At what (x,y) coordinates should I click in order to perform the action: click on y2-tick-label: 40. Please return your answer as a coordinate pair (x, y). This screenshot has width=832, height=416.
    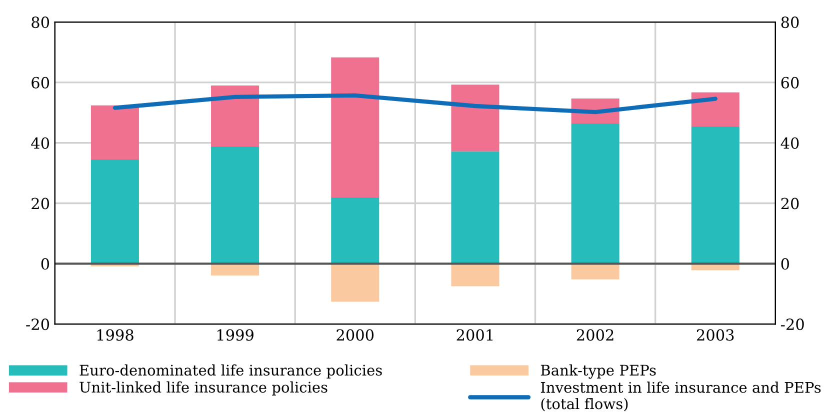
    Looking at the image, I should click on (789, 143).